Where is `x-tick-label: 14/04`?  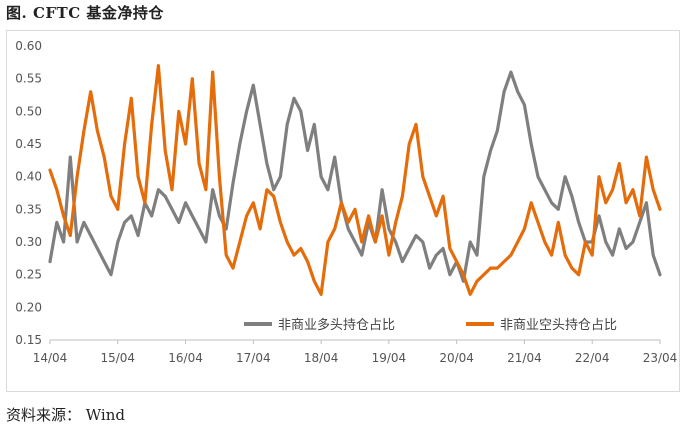 x-tick-label: 14/04 is located at coordinates (50, 358).